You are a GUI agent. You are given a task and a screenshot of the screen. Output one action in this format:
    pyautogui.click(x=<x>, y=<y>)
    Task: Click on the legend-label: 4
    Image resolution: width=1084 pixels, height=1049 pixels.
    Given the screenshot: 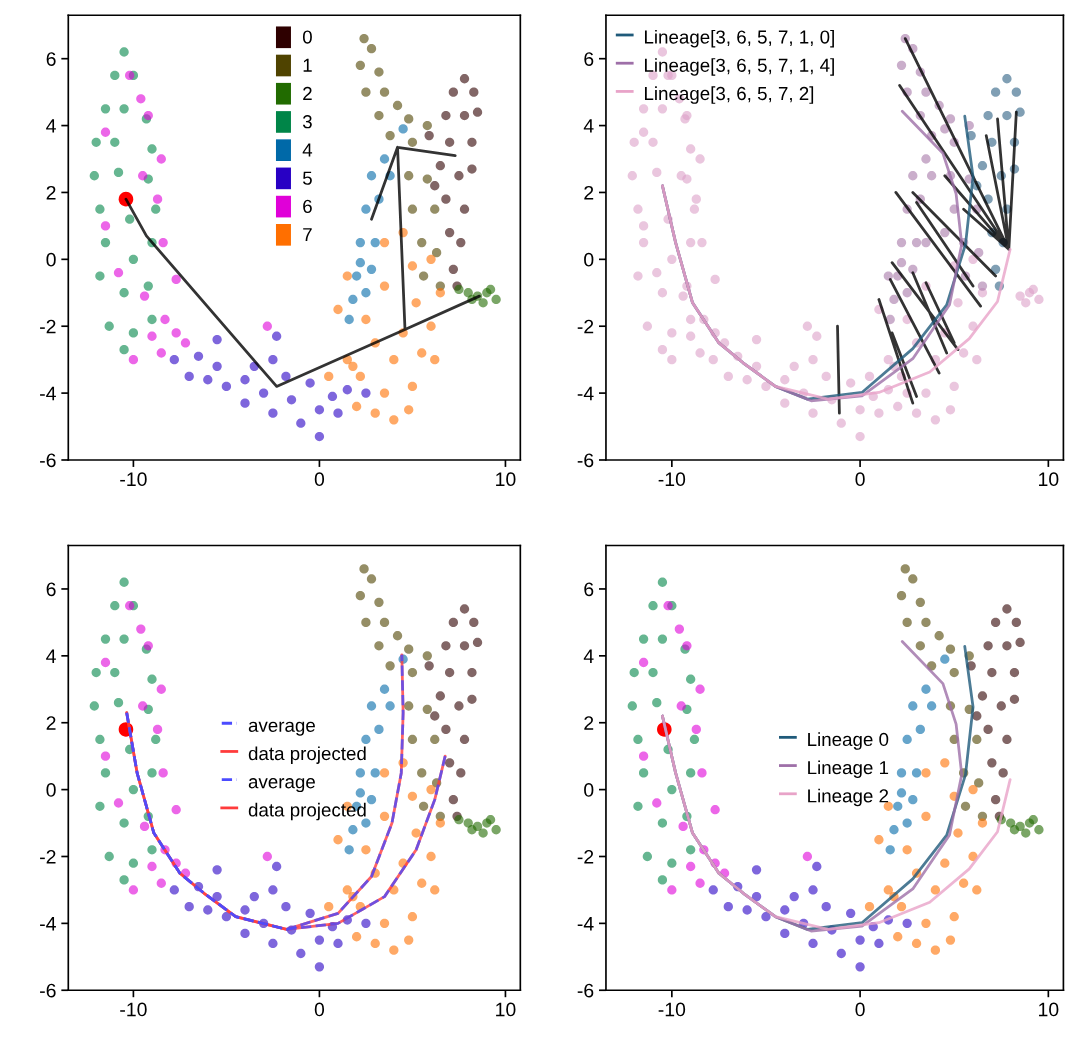 What is the action you would take?
    pyautogui.click(x=307, y=150)
    